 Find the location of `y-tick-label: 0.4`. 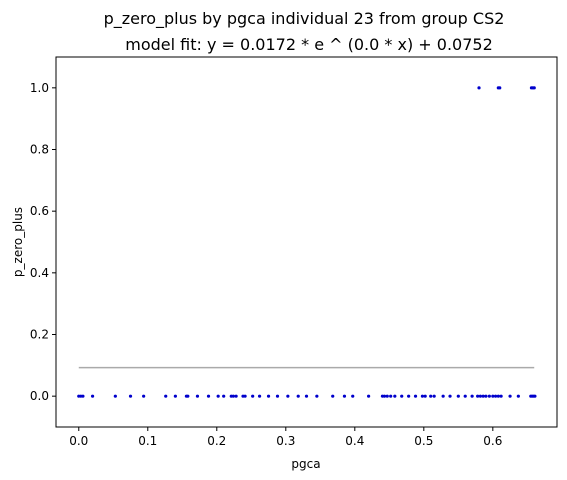

y-tick-label: 0.4 is located at coordinates (39, 273).